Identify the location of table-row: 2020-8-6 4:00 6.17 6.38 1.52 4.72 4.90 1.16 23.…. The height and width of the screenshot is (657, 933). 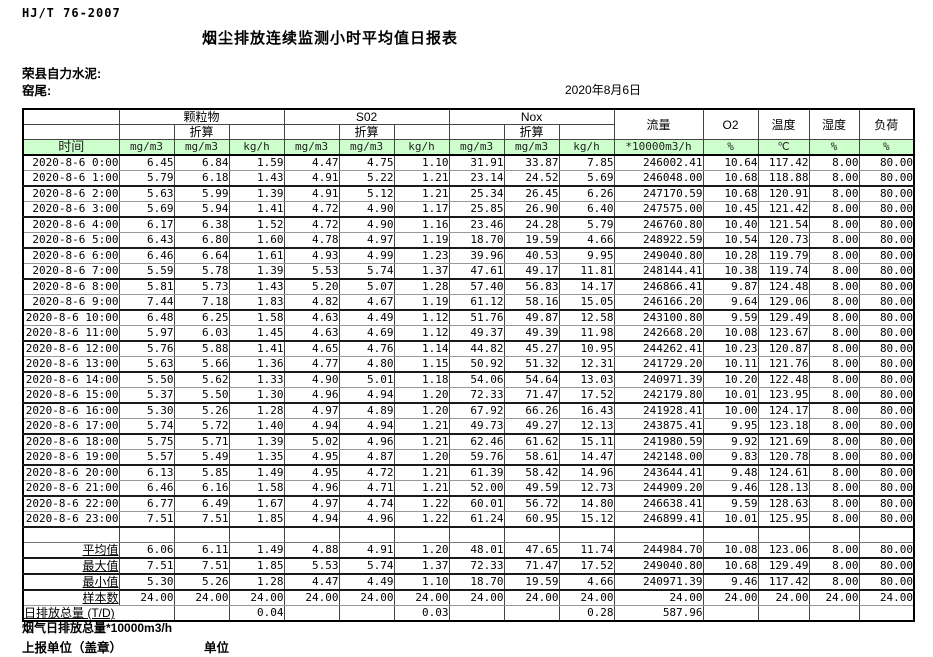
(468, 225).